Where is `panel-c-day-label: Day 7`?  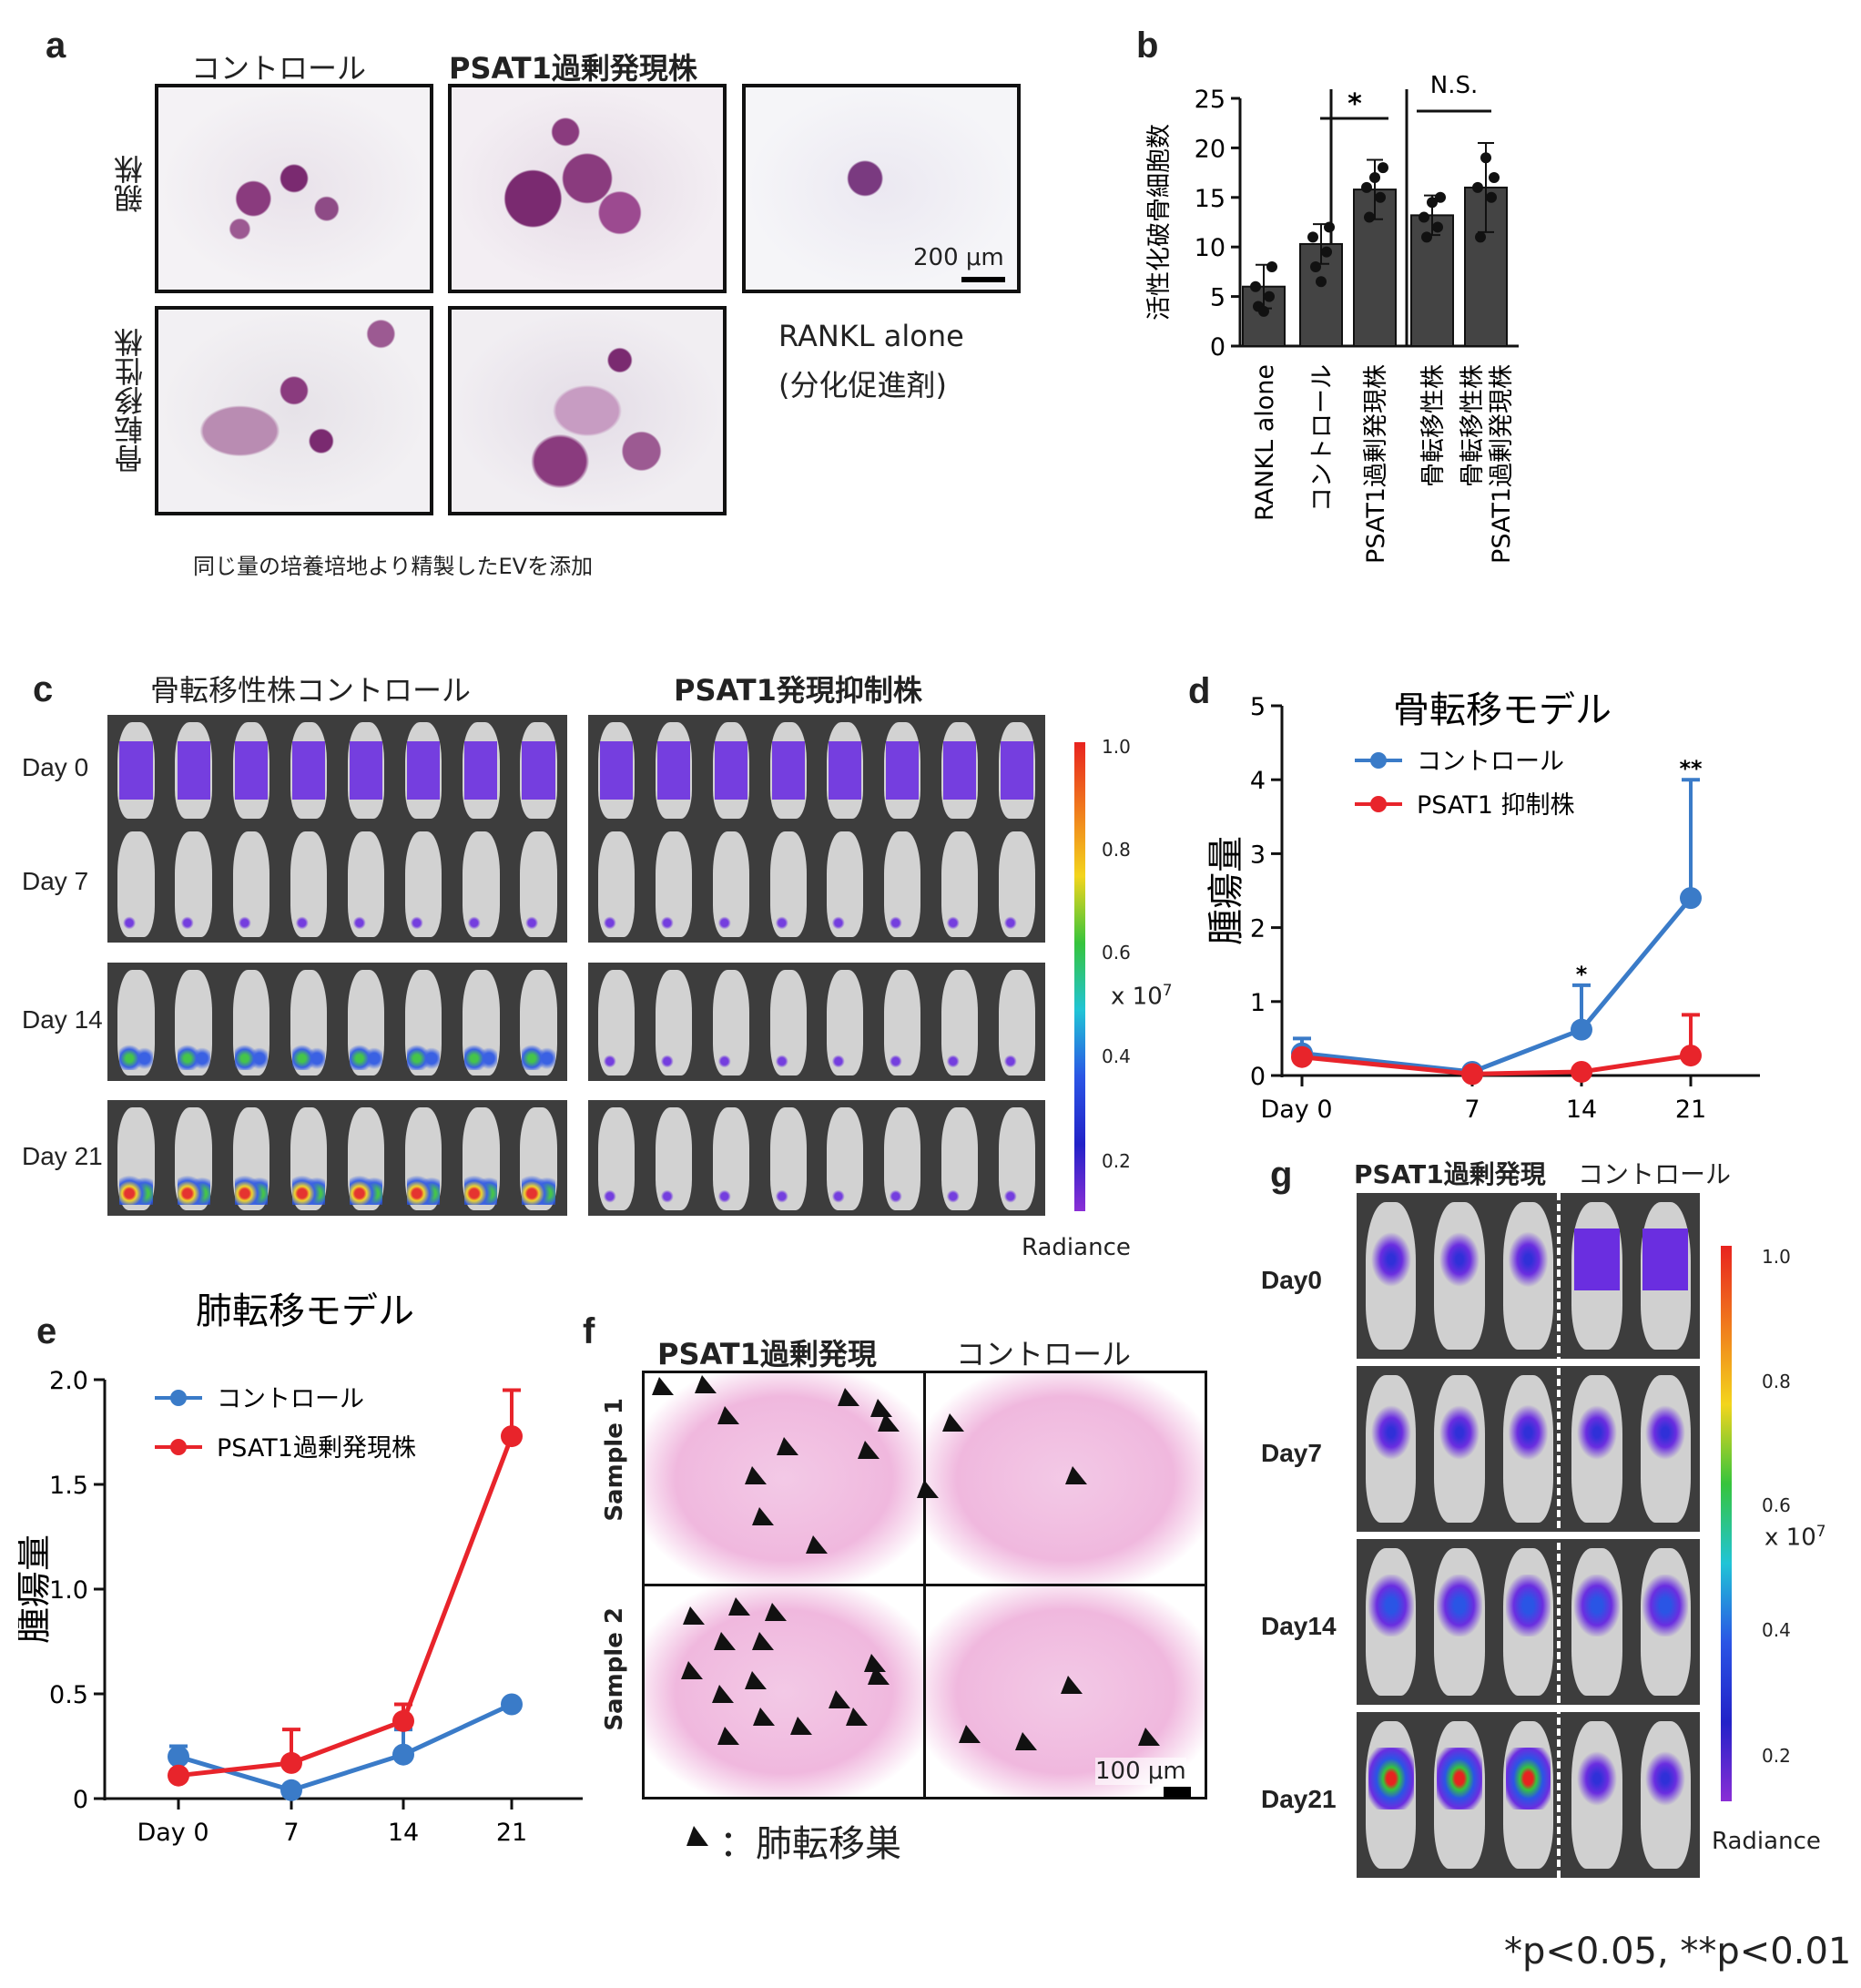 panel-c-day-label: Day 7 is located at coordinates (55, 881).